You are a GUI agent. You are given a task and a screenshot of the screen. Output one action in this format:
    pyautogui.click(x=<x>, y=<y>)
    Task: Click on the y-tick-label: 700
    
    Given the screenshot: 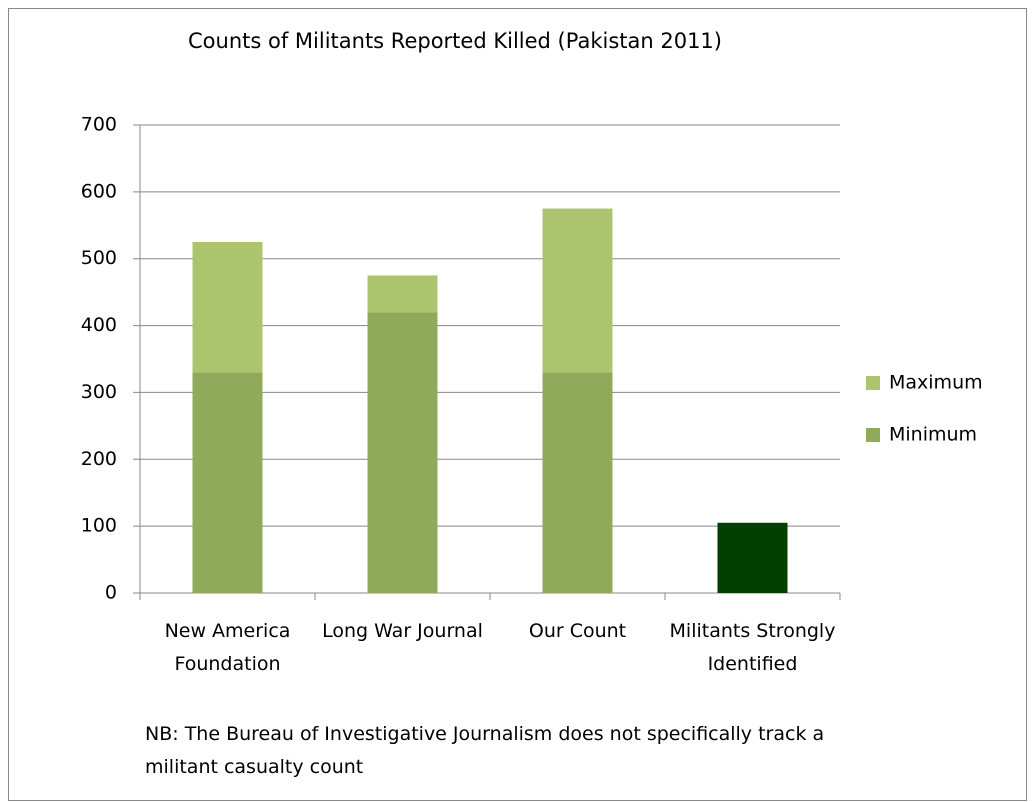 What is the action you would take?
    pyautogui.click(x=99, y=125)
    